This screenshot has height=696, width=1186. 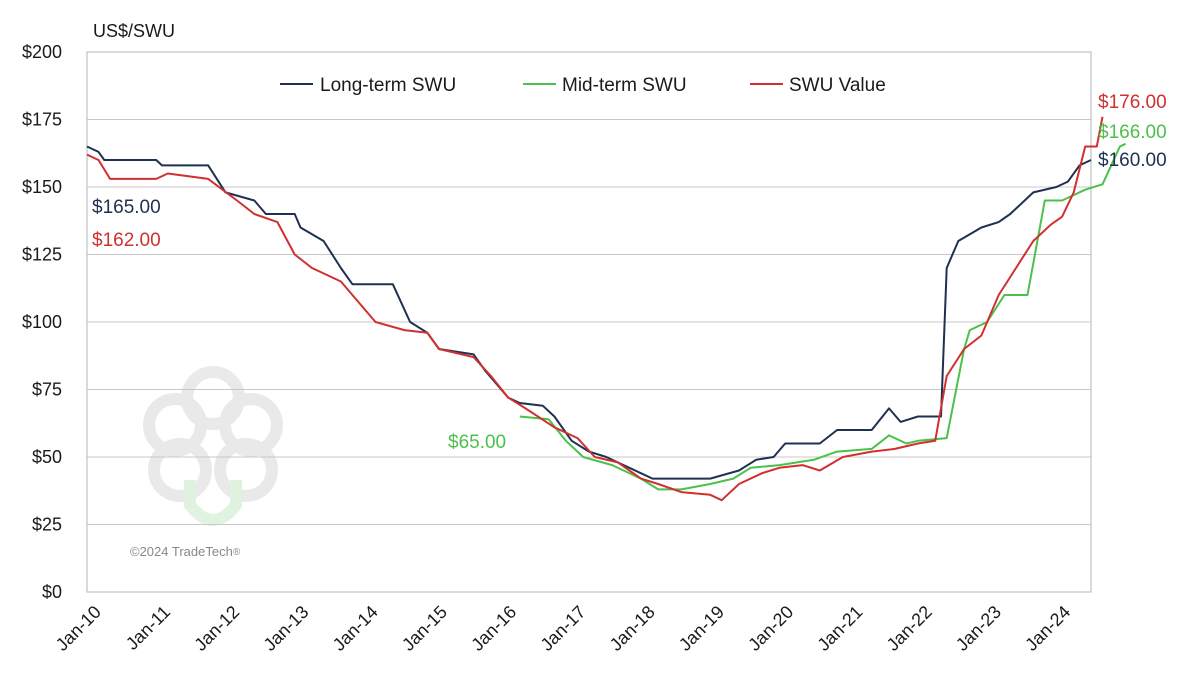 I want to click on x-tick-label: Jan-11, so click(x=148, y=628).